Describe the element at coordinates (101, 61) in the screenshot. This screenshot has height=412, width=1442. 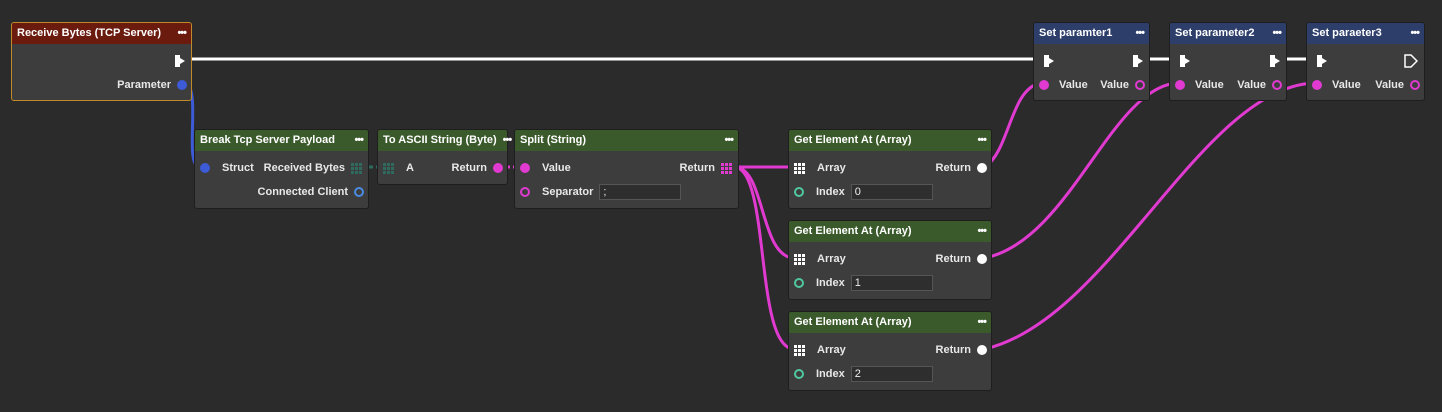
I see `receive-bytes-node: Receive Bytes (TCP Server) ••• Parameter` at that location.